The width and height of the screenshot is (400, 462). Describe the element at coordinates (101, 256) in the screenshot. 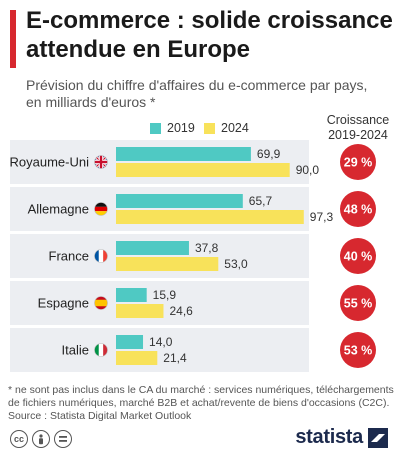

I see `france-flag-icon` at that location.